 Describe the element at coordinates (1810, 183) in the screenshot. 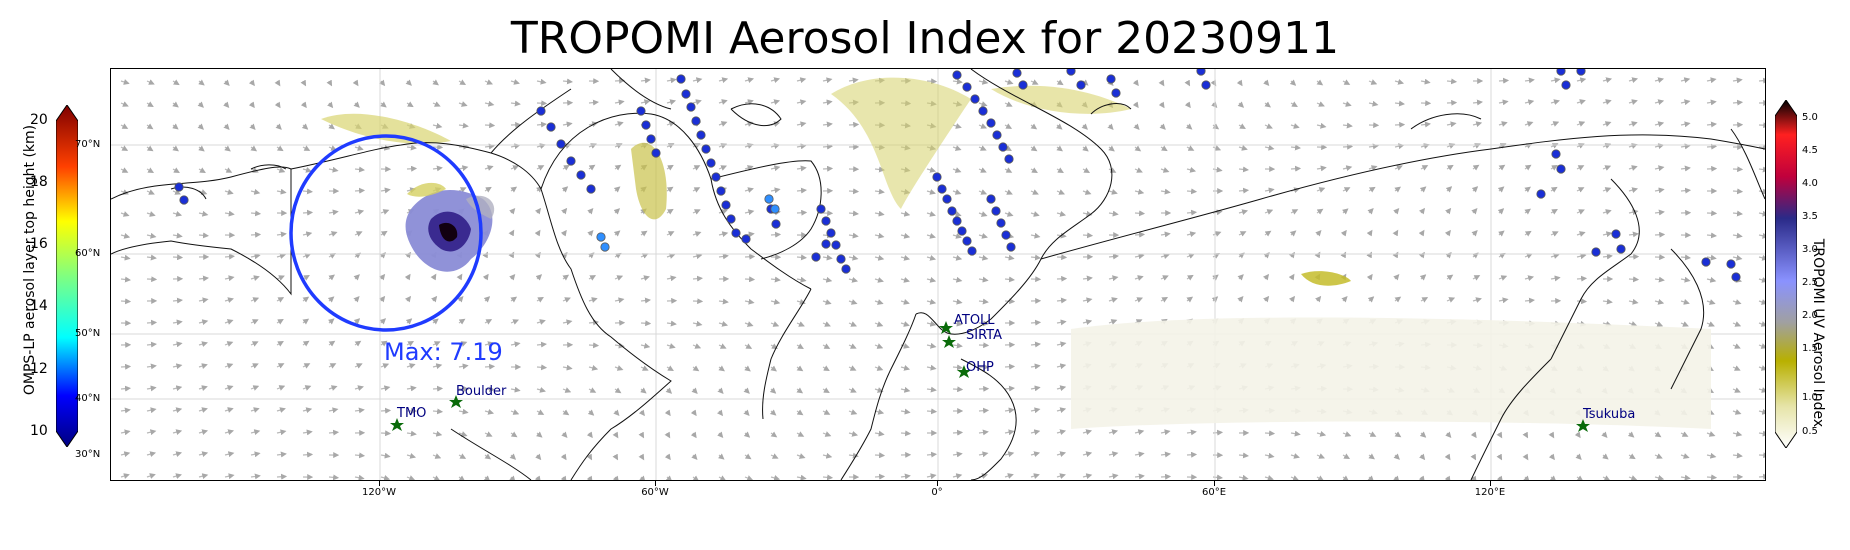

I see `right-cb-tick: 4.0` at that location.